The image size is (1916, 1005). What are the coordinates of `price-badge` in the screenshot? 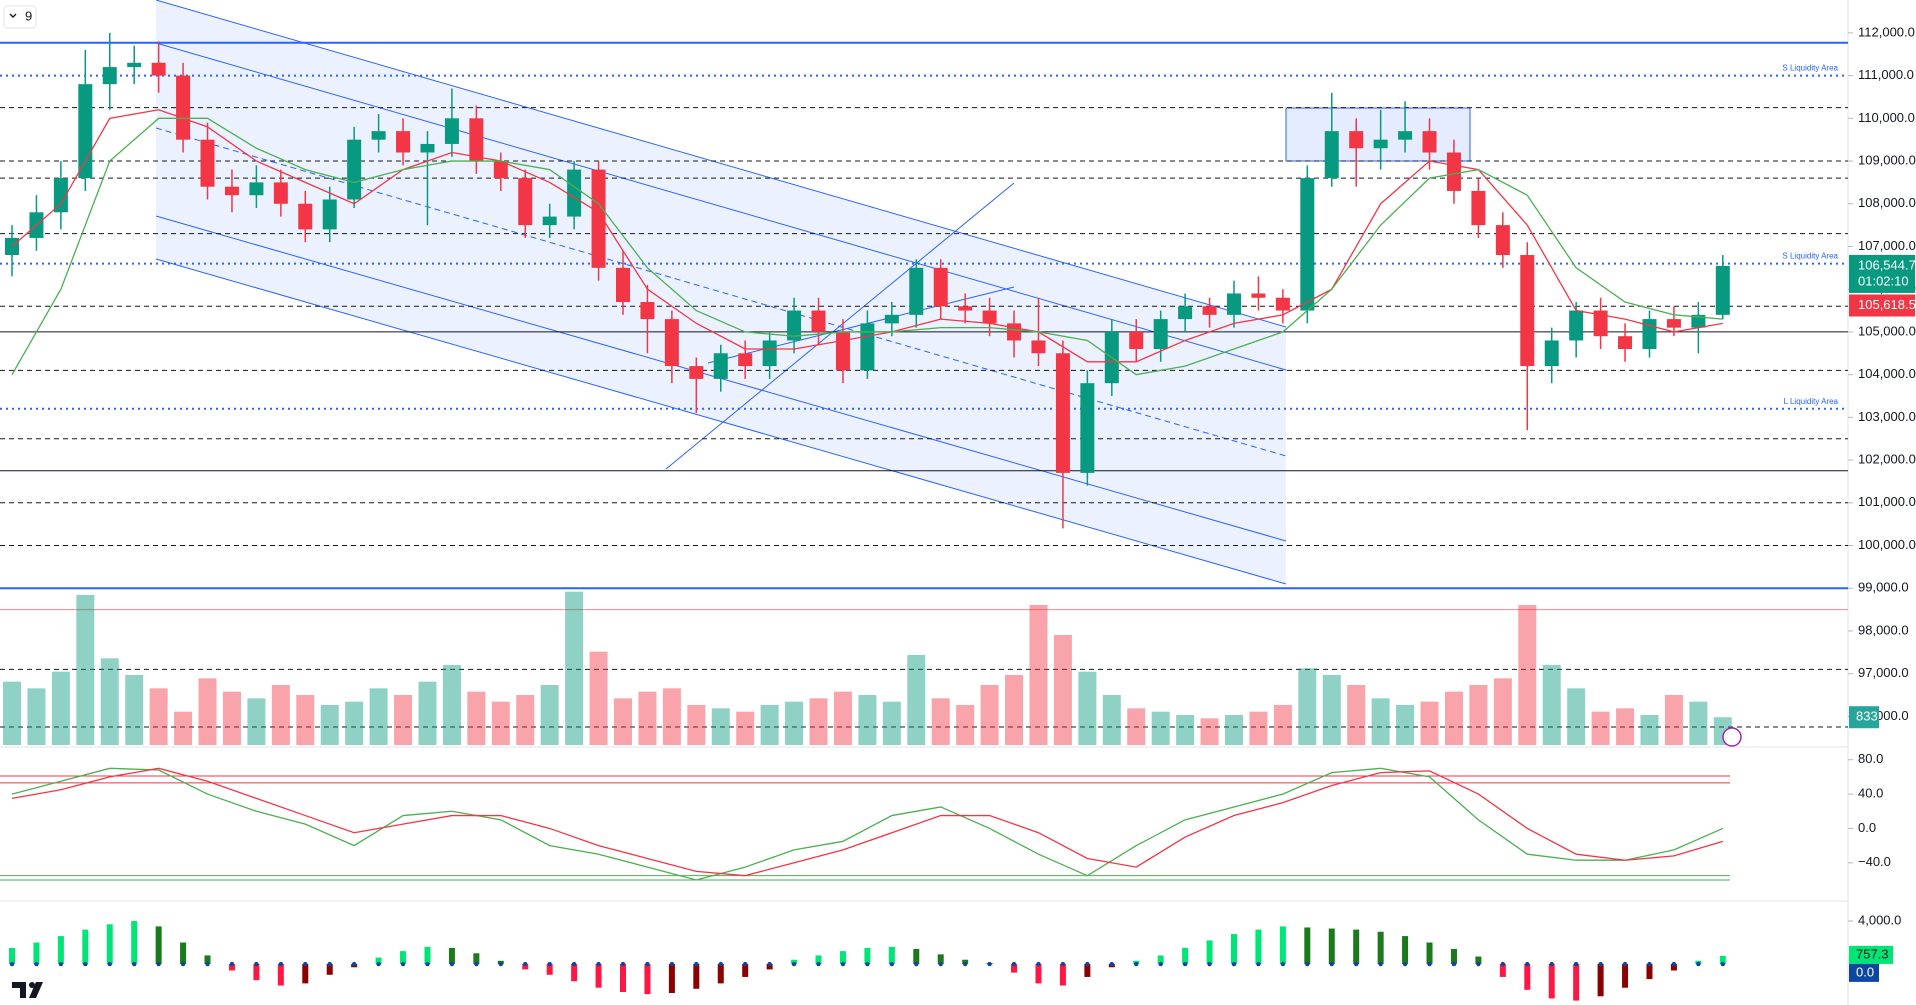 It's located at (1882, 273).